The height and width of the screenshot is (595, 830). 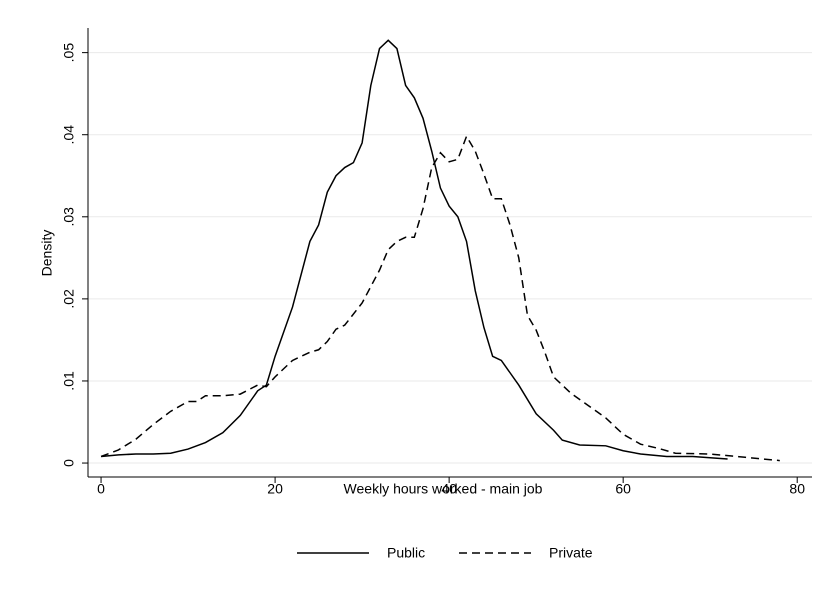 I want to click on x-tick-label: 20, so click(x=275, y=489).